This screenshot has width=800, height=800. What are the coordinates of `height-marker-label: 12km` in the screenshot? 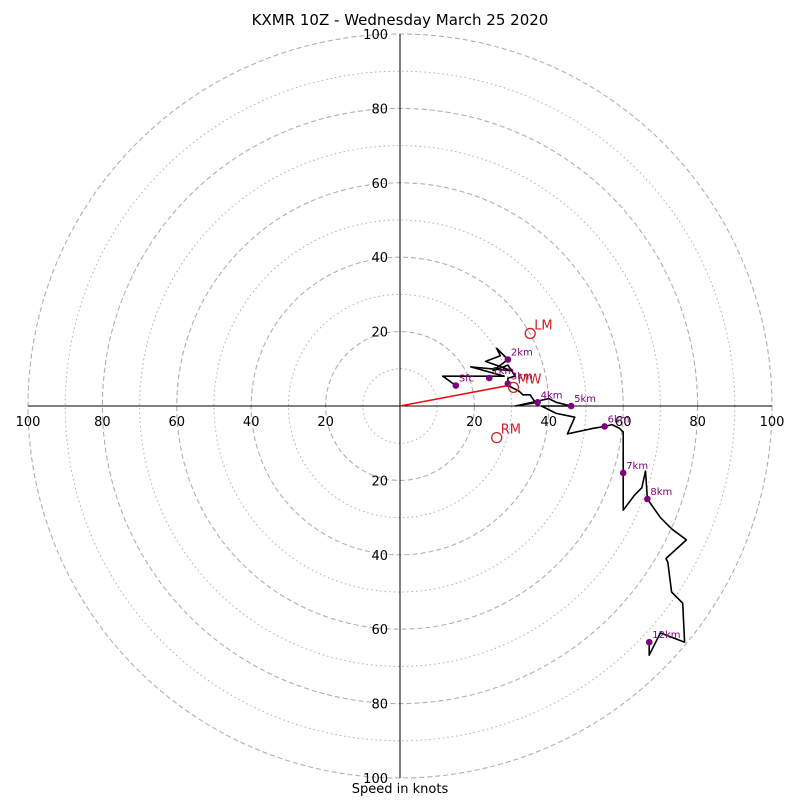 It's located at (666, 635).